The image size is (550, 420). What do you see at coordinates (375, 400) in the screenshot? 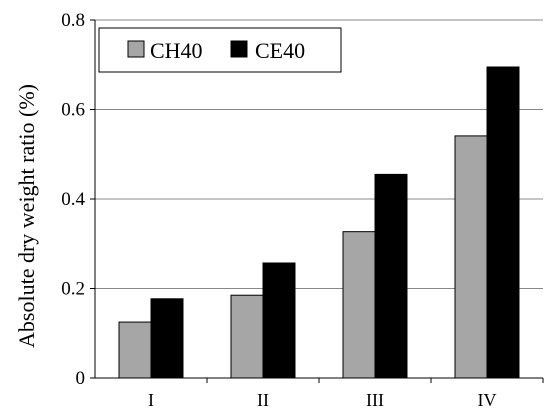
I see `x-tick-label: III` at bounding box center [375, 400].